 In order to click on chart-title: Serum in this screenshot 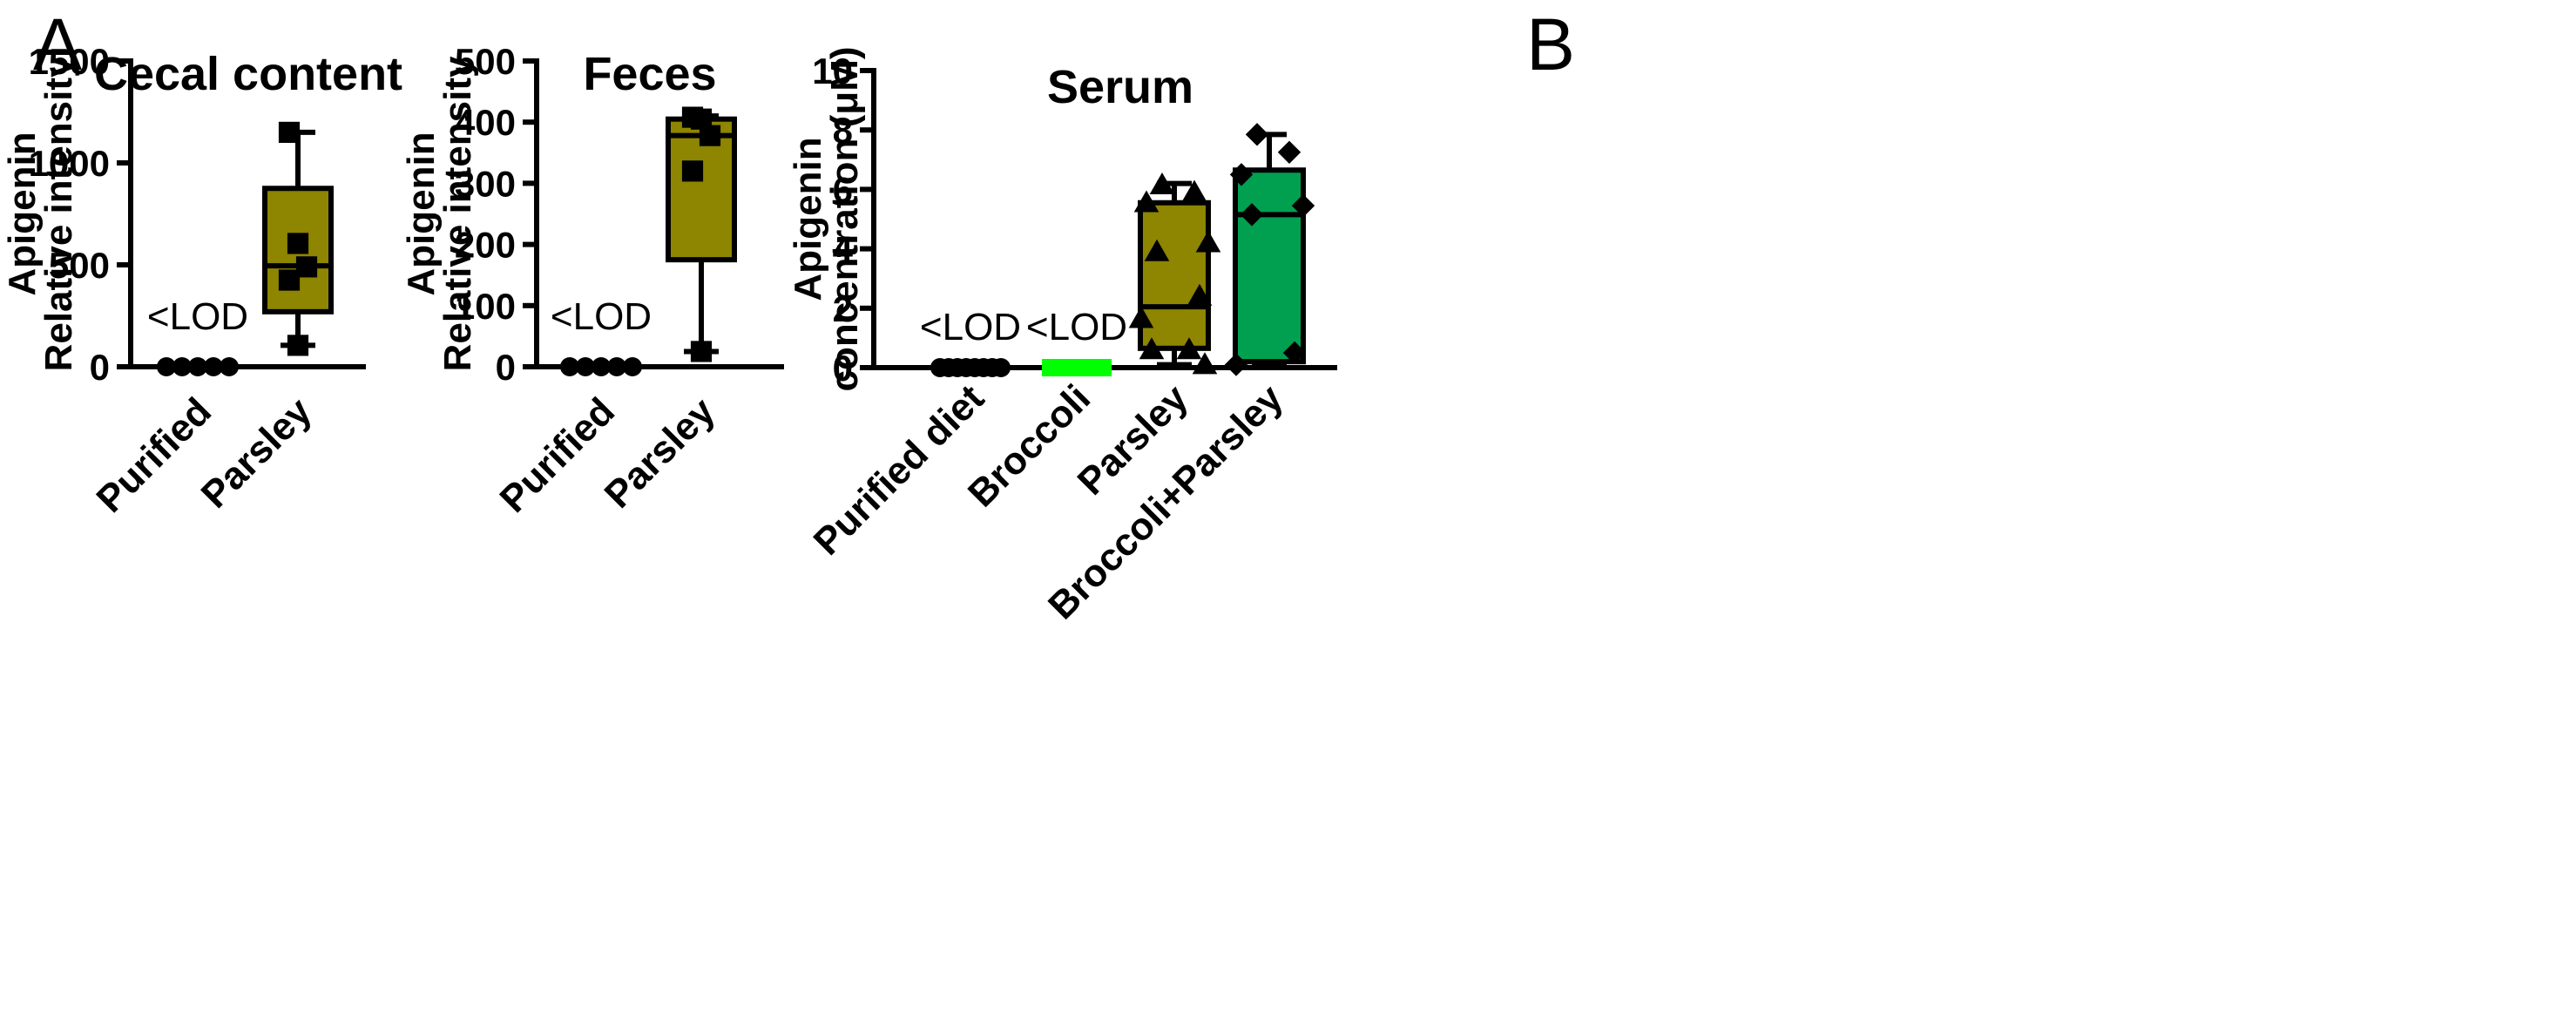, I will do `click(1120, 87)`.